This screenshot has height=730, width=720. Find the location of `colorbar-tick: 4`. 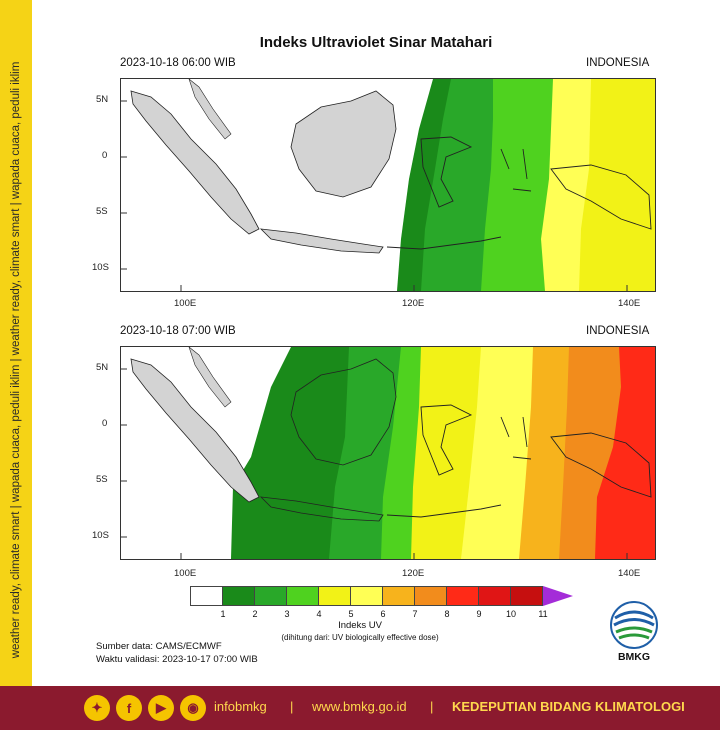

colorbar-tick: 4 is located at coordinates (319, 614).